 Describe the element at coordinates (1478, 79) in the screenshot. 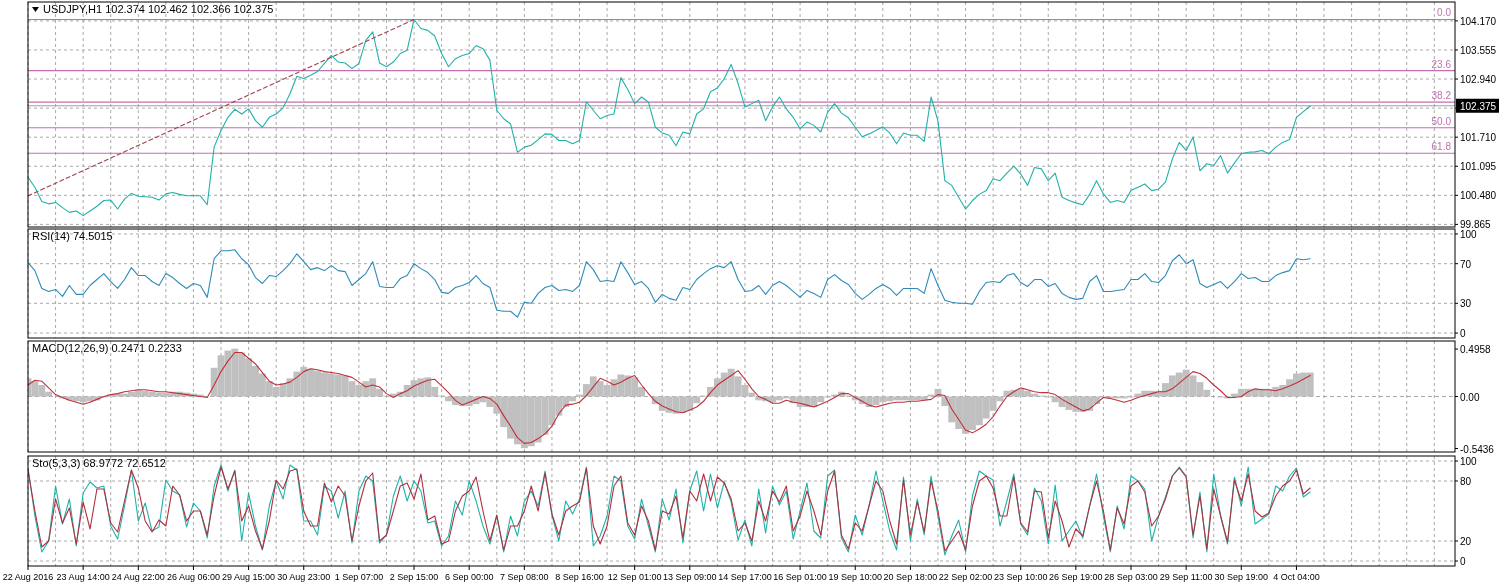

I see `y-tick-label: 102.940` at that location.